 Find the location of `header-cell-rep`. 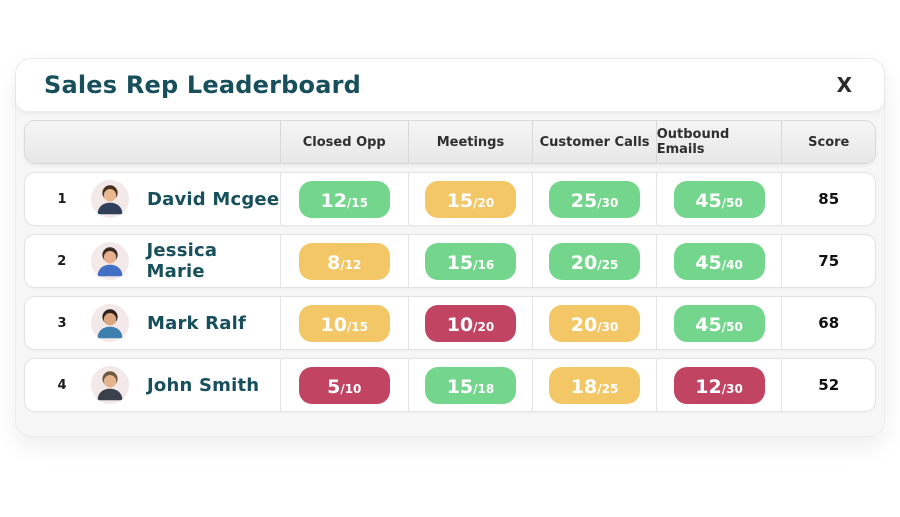

header-cell-rep is located at coordinates (152, 142).